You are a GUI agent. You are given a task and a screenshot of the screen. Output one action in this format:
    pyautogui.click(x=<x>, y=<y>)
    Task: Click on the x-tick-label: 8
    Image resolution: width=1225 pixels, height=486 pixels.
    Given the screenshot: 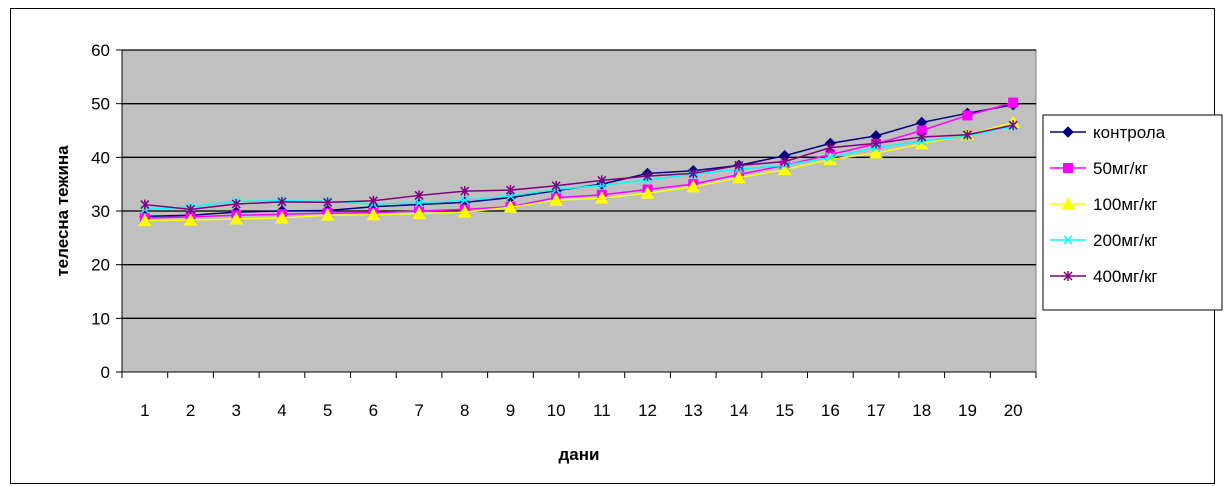 What is the action you would take?
    pyautogui.click(x=464, y=410)
    